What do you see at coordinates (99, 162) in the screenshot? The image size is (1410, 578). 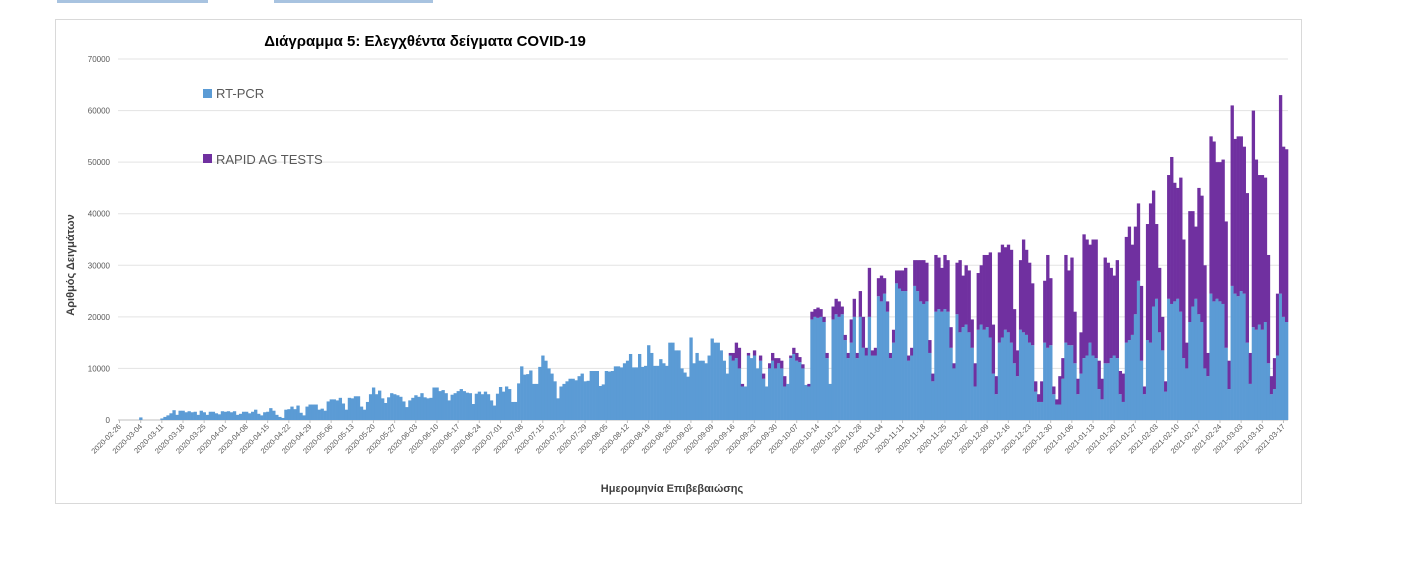 I see `y-tick-label: 50000` at bounding box center [99, 162].